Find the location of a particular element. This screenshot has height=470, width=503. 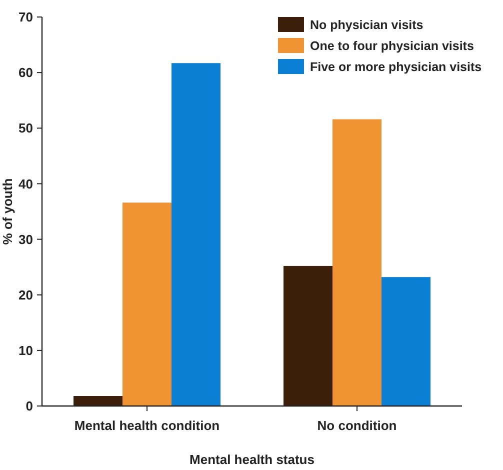

y-tick-label: 10 is located at coordinates (25, 350).